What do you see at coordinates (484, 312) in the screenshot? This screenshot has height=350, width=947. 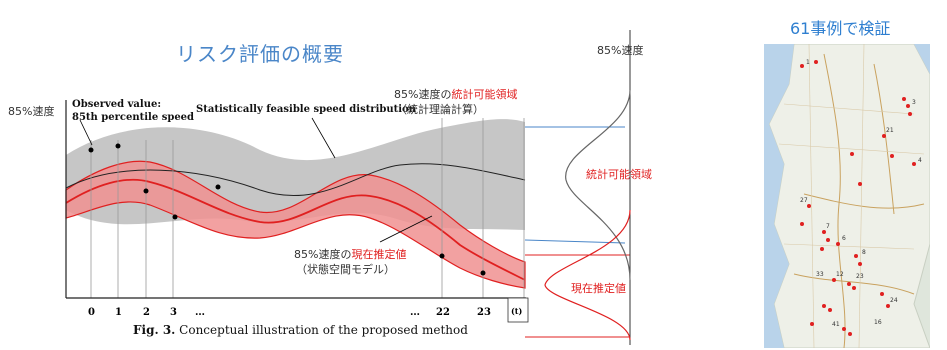 I see `x-tick: 23` at bounding box center [484, 312].